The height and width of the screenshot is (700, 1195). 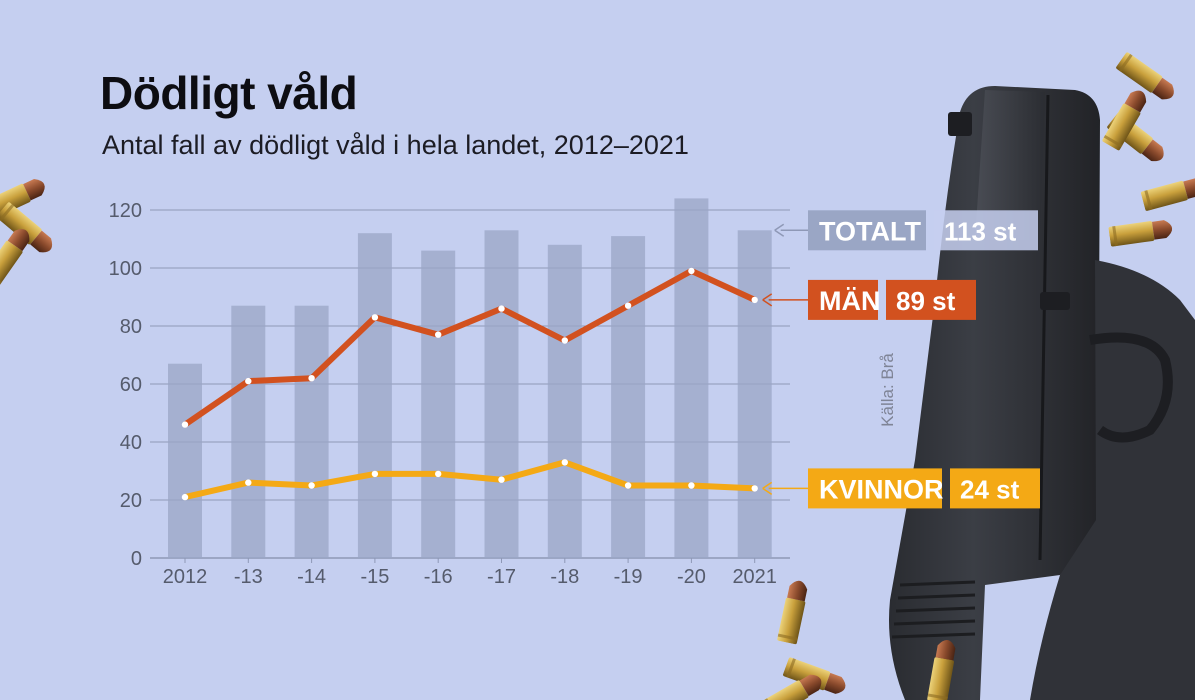 I want to click on y-tick-label: 100, so click(x=125, y=269).